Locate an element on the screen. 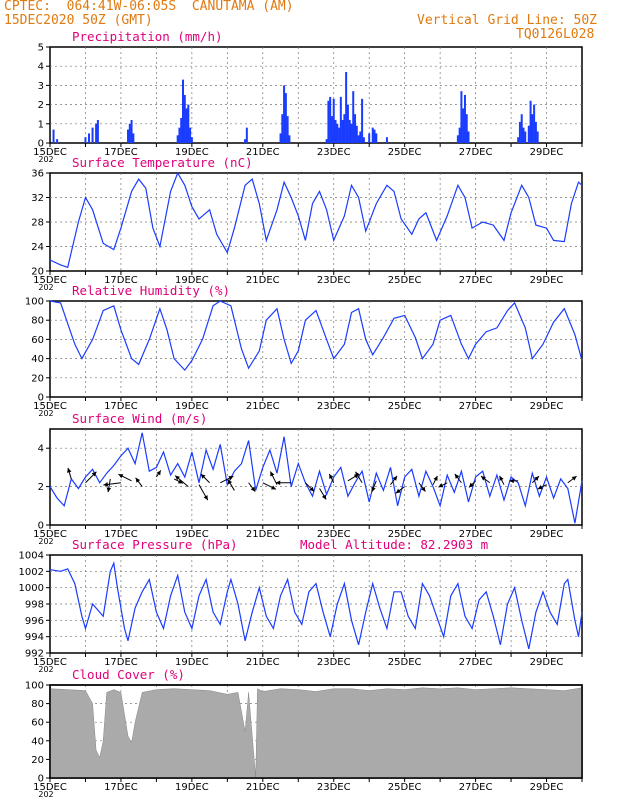 The width and height of the screenshot is (618, 800). panel-title: Surface Wind (m/s) is located at coordinates (139, 418).